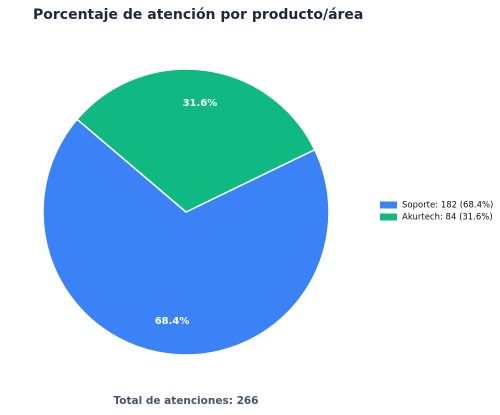 The width and height of the screenshot is (500, 415). What do you see at coordinates (447, 218) in the screenshot?
I see `legend-label: Akurtech: 84 (31.6%)` at bounding box center [447, 218].